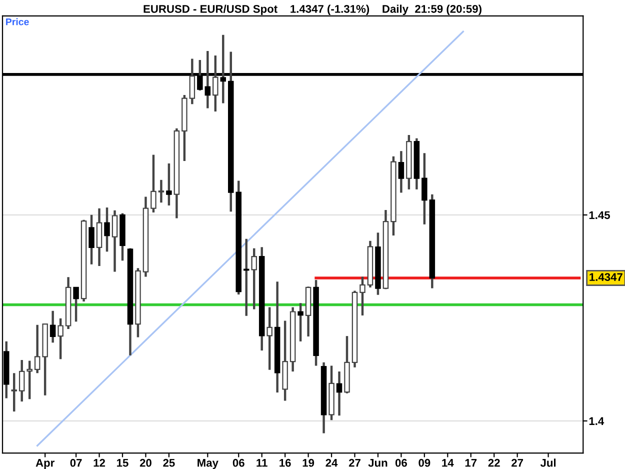 This screenshot has height=469, width=625. Describe the element at coordinates (332, 462) in the screenshot. I see `x-tick-label: 24` at that location.